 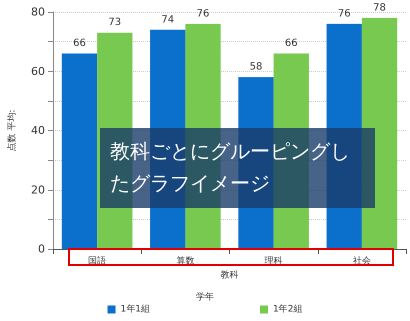 What do you see at coordinates (205, 297) in the screenshot?
I see `legend-title: 学年` at bounding box center [205, 297].